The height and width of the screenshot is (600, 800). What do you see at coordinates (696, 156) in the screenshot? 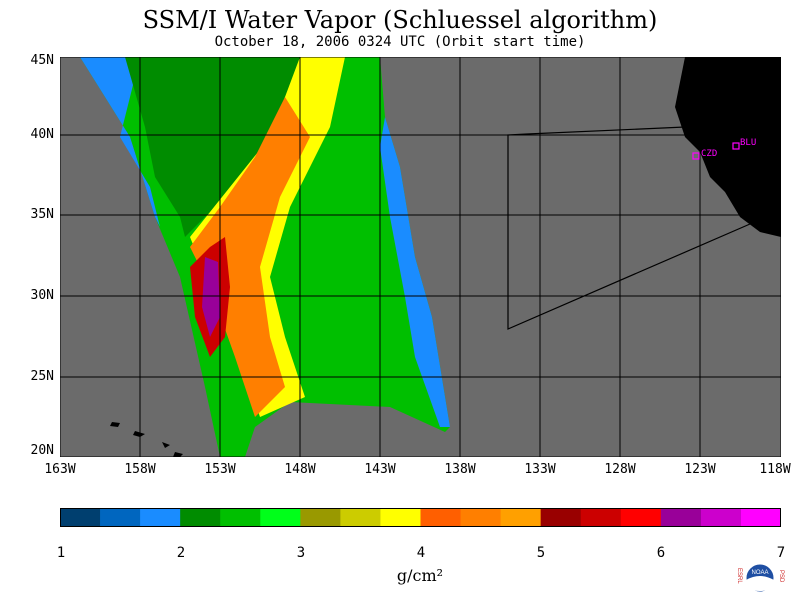
I see `station-marker-czd` at bounding box center [696, 156].